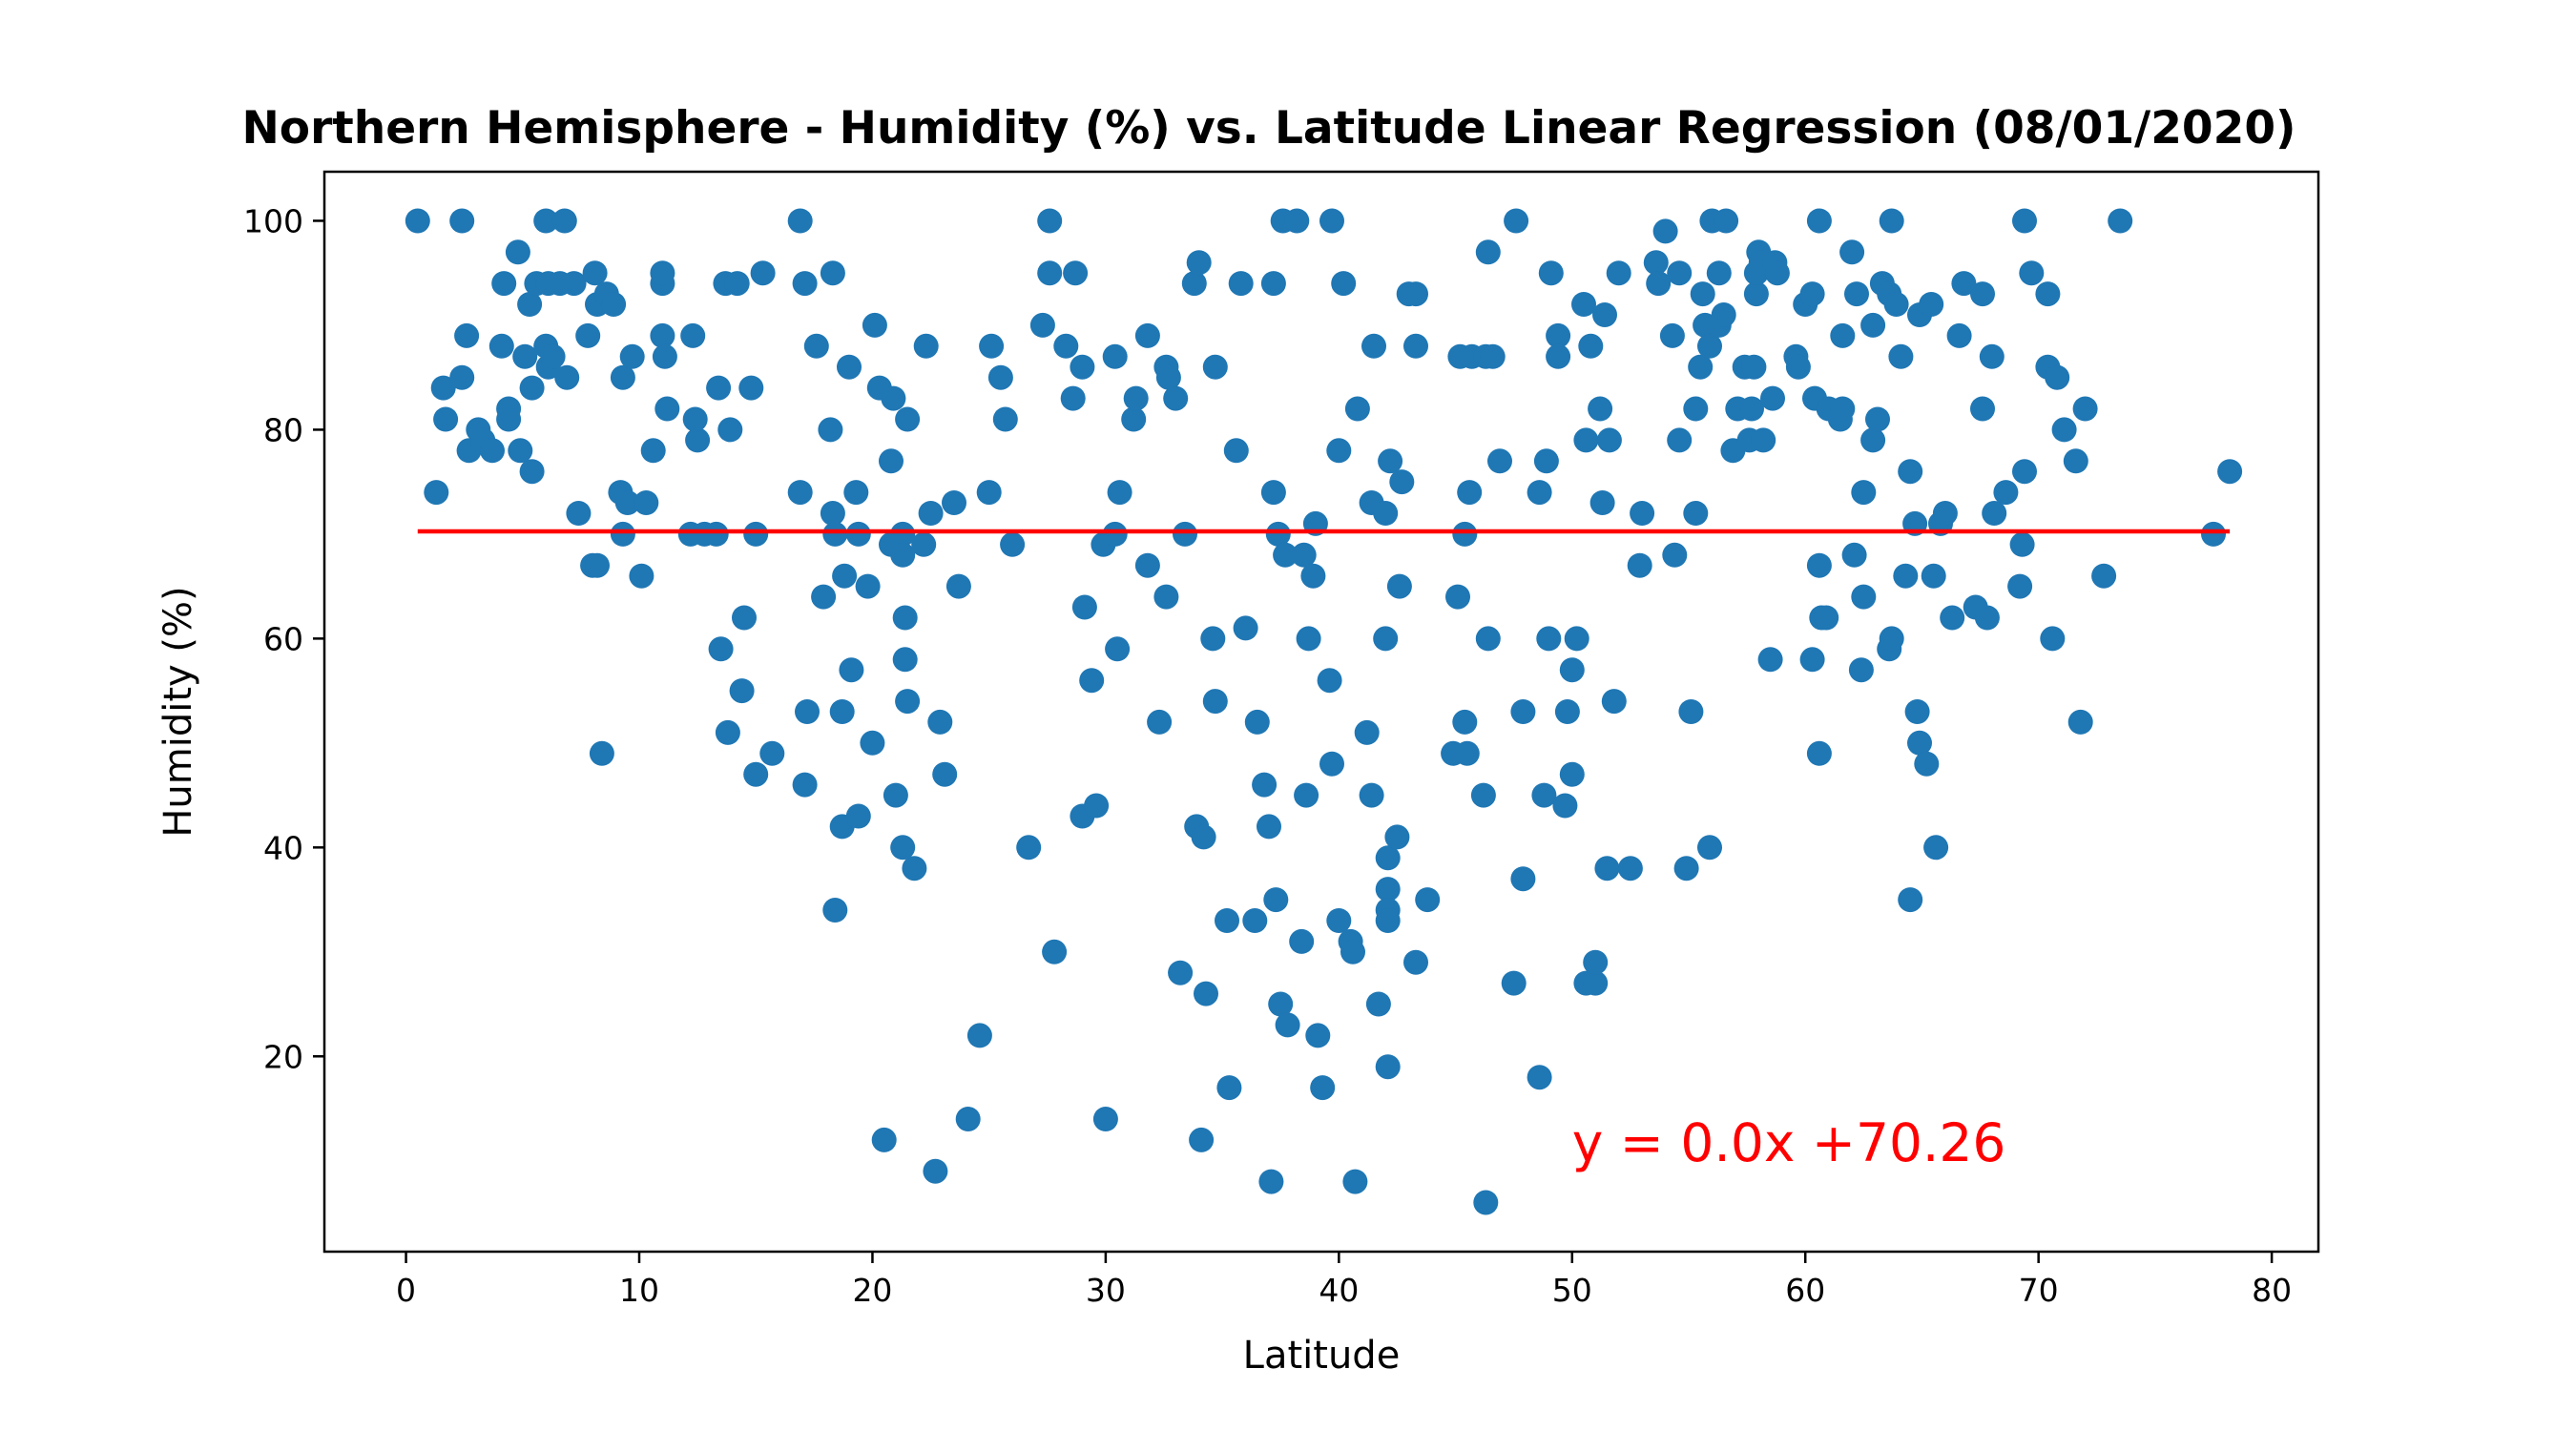  Describe the element at coordinates (2039, 1290) in the screenshot. I see `x-tick-label: 70` at that location.